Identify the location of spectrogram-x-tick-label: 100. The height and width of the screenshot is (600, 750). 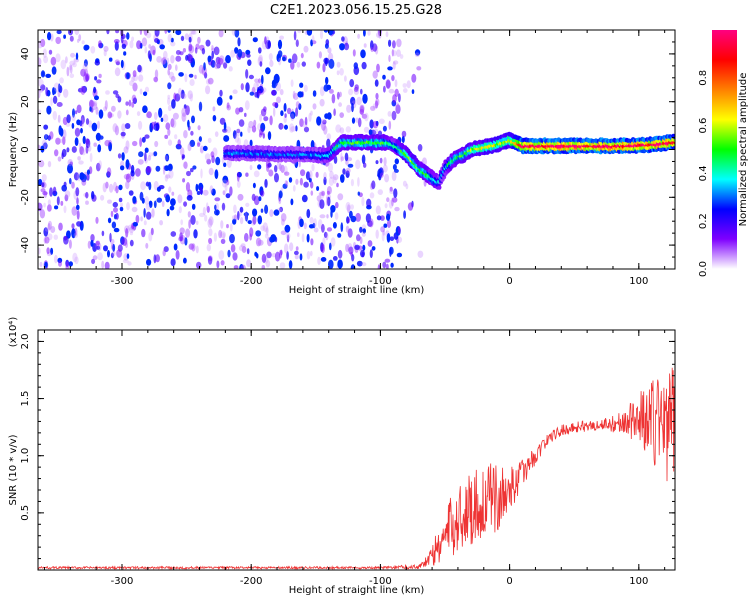
(638, 281).